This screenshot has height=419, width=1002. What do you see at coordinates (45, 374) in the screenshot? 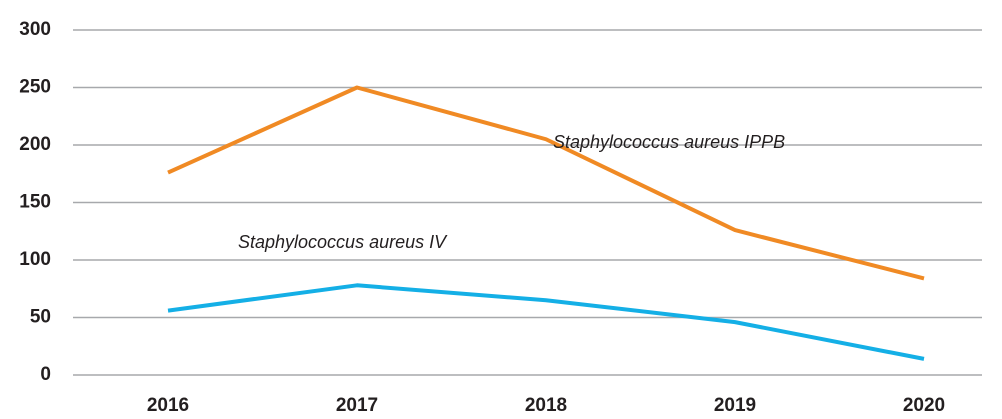
I see `y-tick-label: 0` at bounding box center [45, 374].